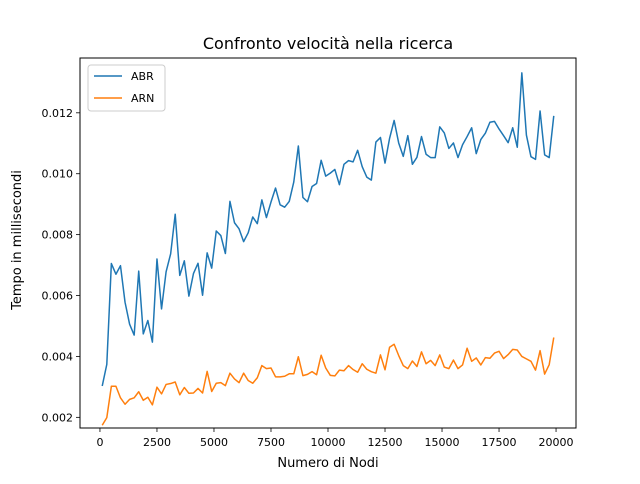 The height and width of the screenshot is (484, 640). Describe the element at coordinates (442, 442) in the screenshot. I see `x-tick-label: 15000` at that location.